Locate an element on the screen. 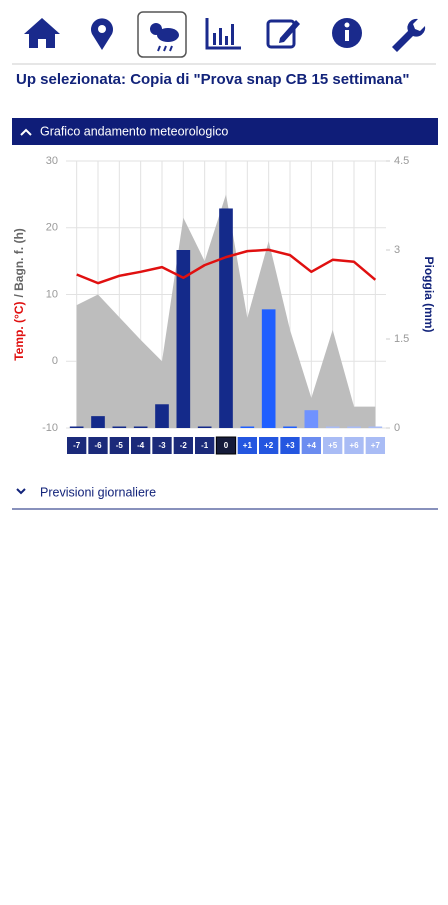 The height and width of the screenshot is (905, 448). x-tick-label: +7 is located at coordinates (376, 445).